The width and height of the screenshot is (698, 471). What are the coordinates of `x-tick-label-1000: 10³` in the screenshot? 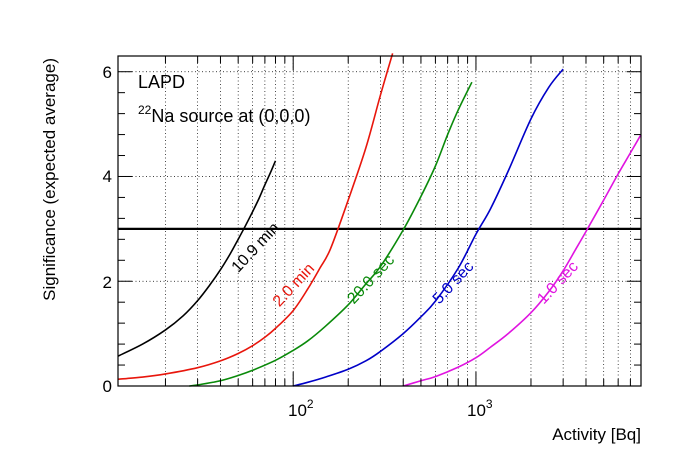 It's located at (480, 408).